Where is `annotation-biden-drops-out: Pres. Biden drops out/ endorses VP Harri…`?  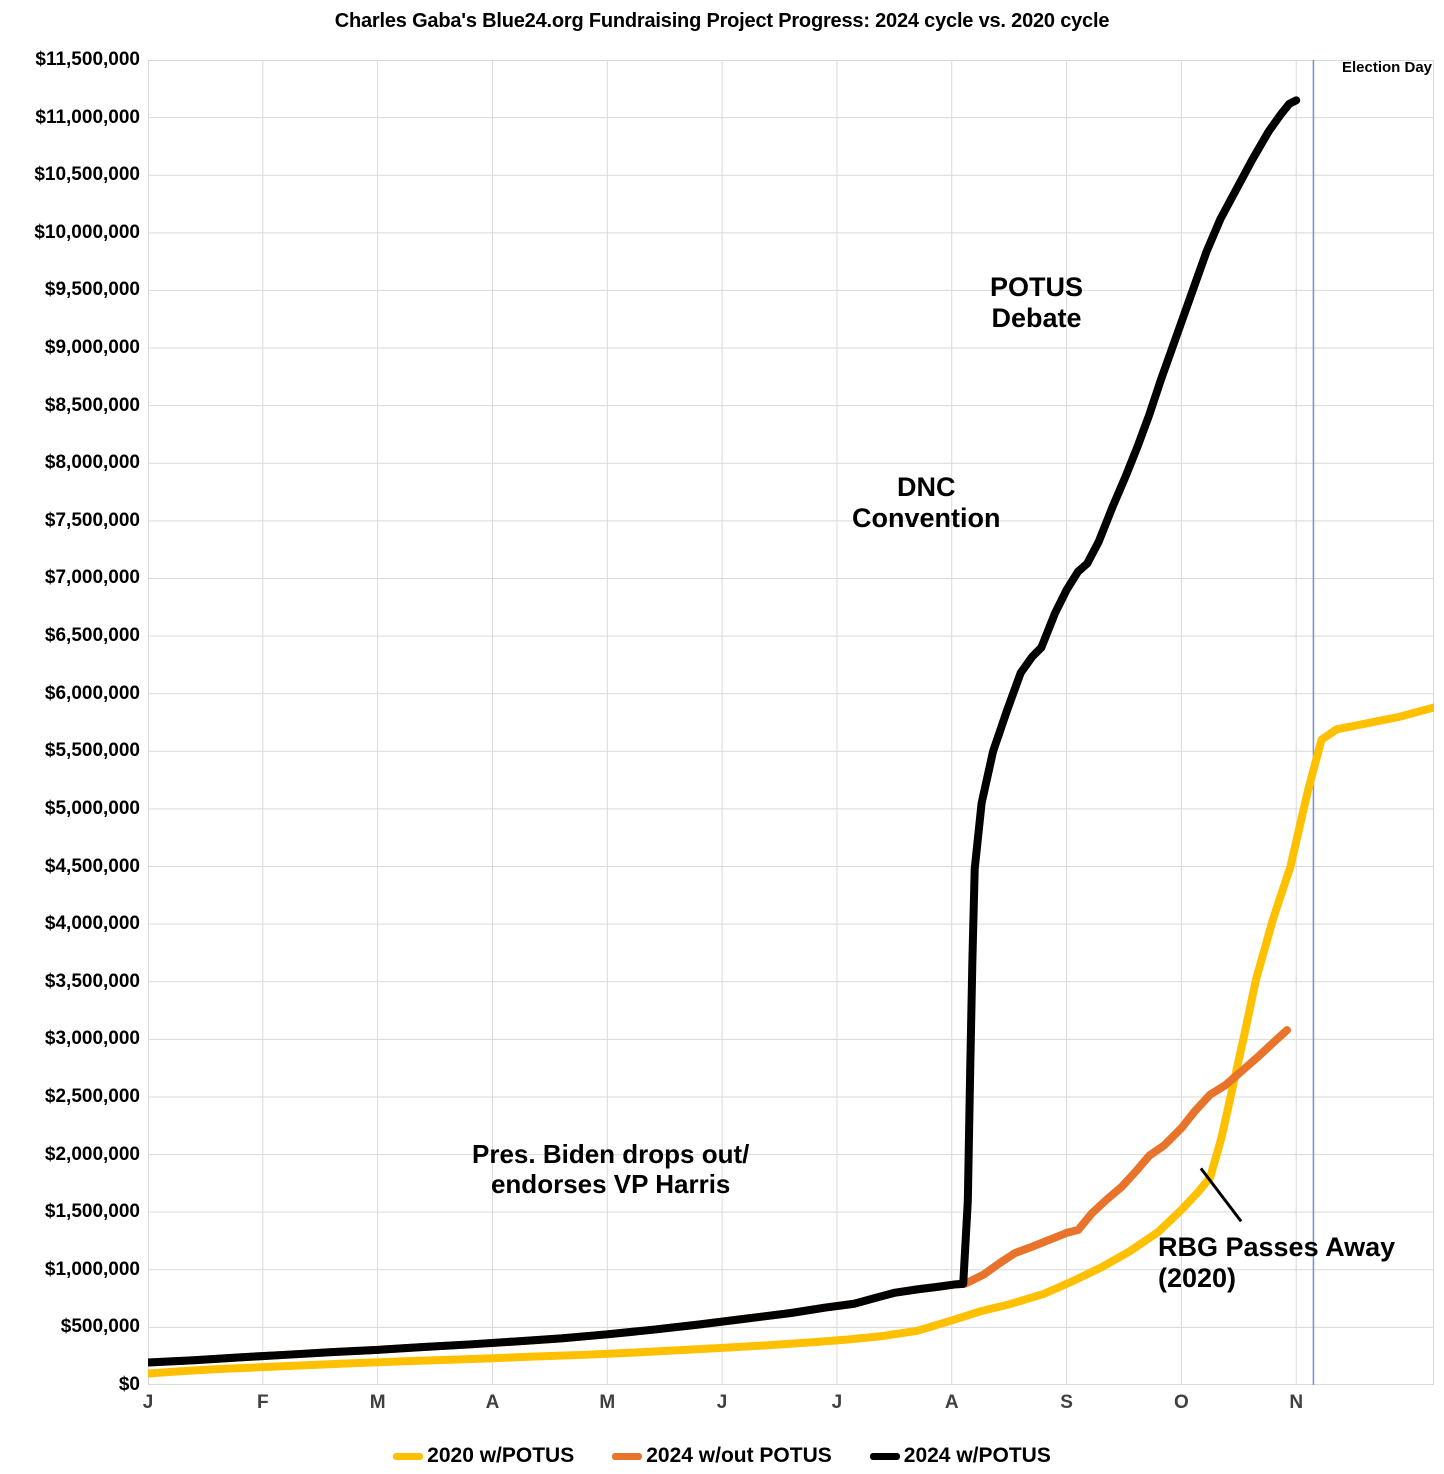
annotation-biden-drops-out: Pres. Biden drops out/ endorses VP Harri… is located at coordinates (611, 1169).